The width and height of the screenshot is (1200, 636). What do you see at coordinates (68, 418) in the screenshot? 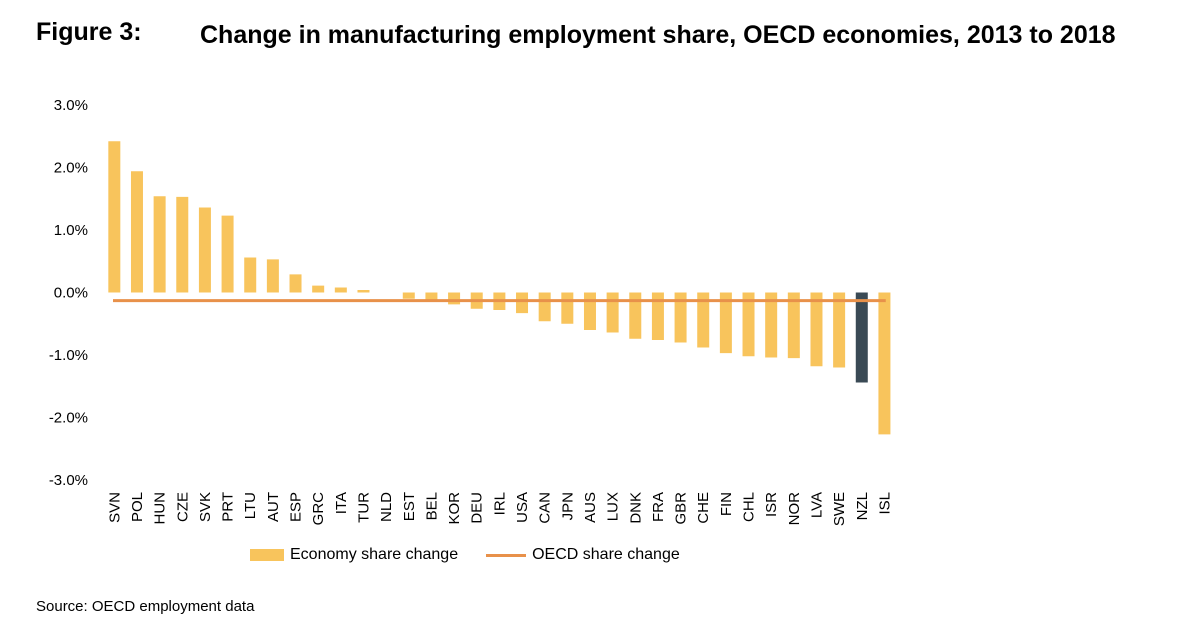
I see `y-tick-label: -2.0%` at bounding box center [68, 418].